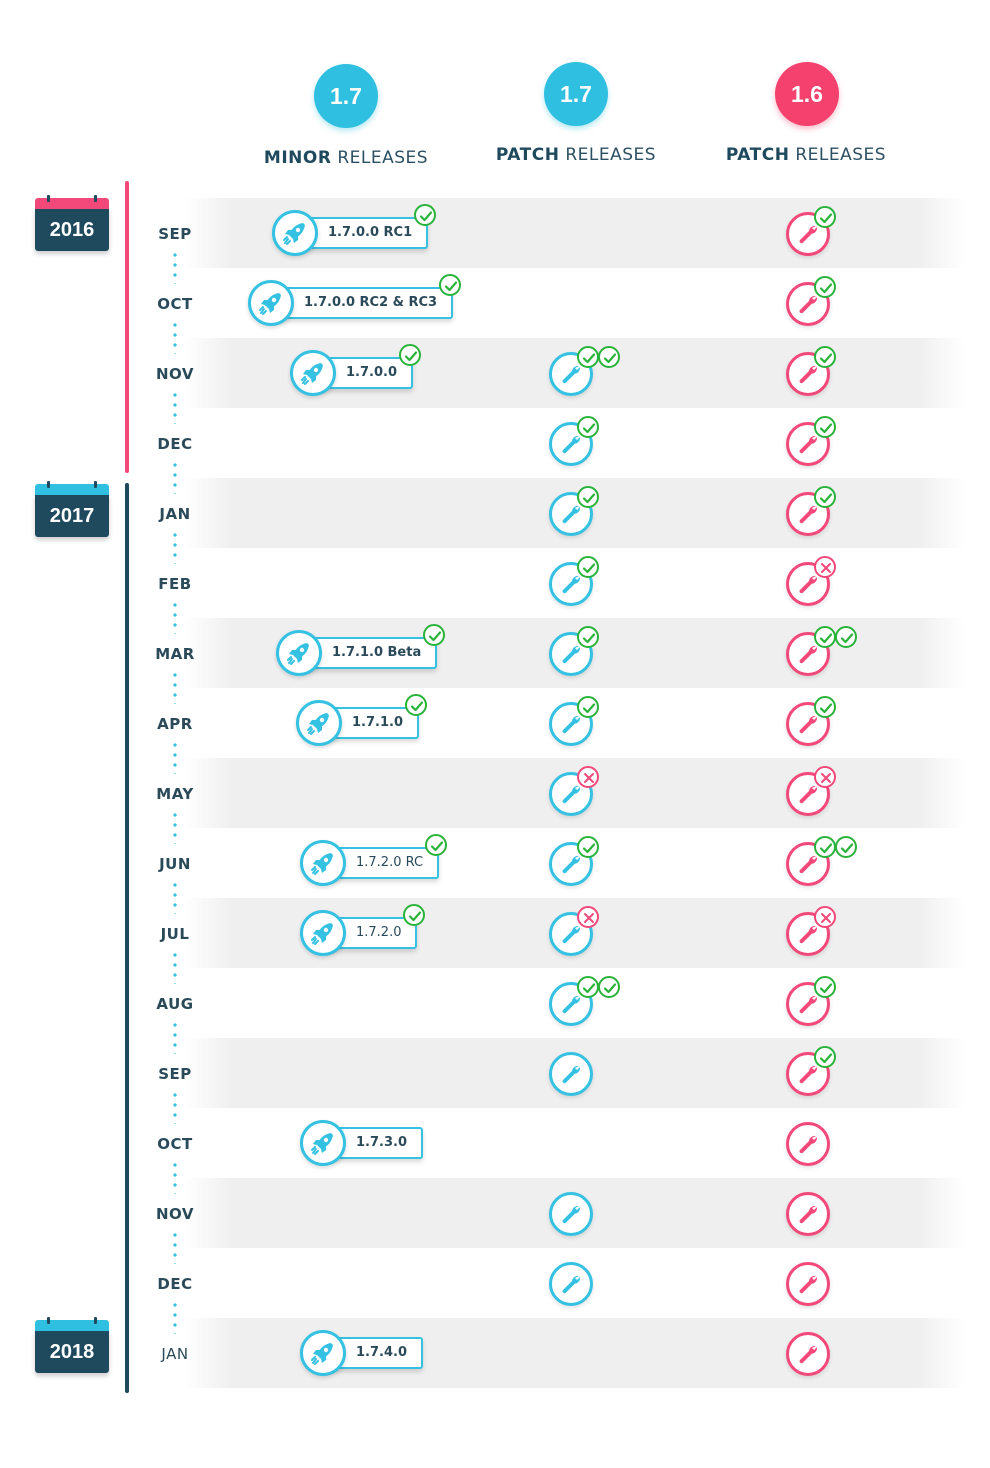 This screenshot has width=990, height=1468. What do you see at coordinates (576, 94) in the screenshot?
I see `patch-17-version-circle: 1.7` at bounding box center [576, 94].